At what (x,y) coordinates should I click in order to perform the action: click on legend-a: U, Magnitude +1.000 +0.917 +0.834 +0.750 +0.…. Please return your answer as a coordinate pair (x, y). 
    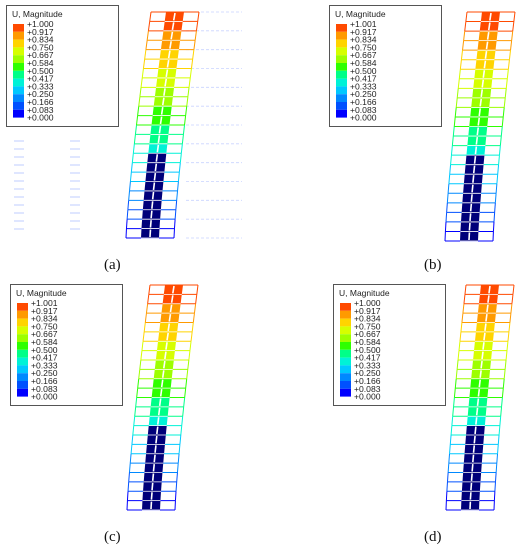
    Looking at the image, I should click on (62, 66).